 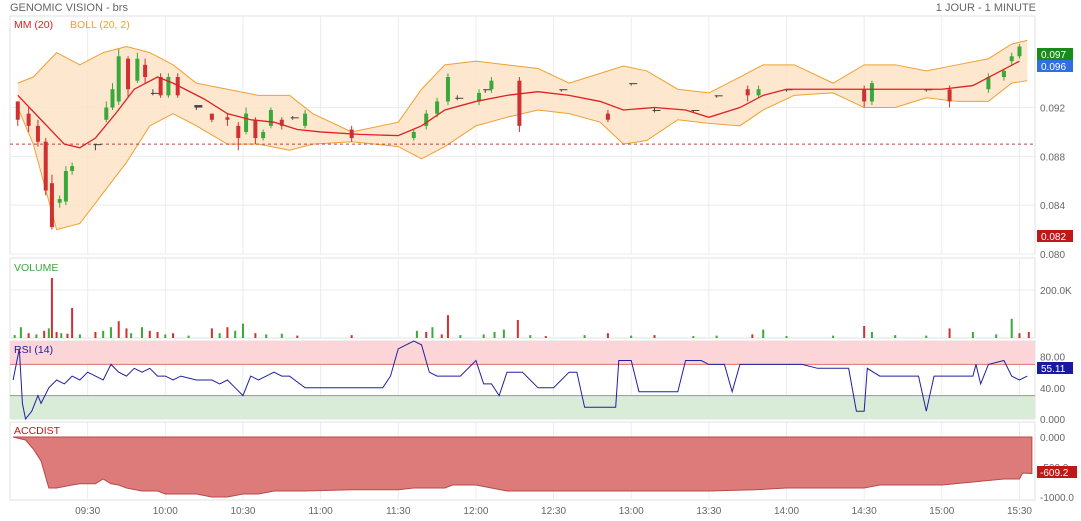 I want to click on x-tick-label: 15:30, so click(x=1019, y=511).